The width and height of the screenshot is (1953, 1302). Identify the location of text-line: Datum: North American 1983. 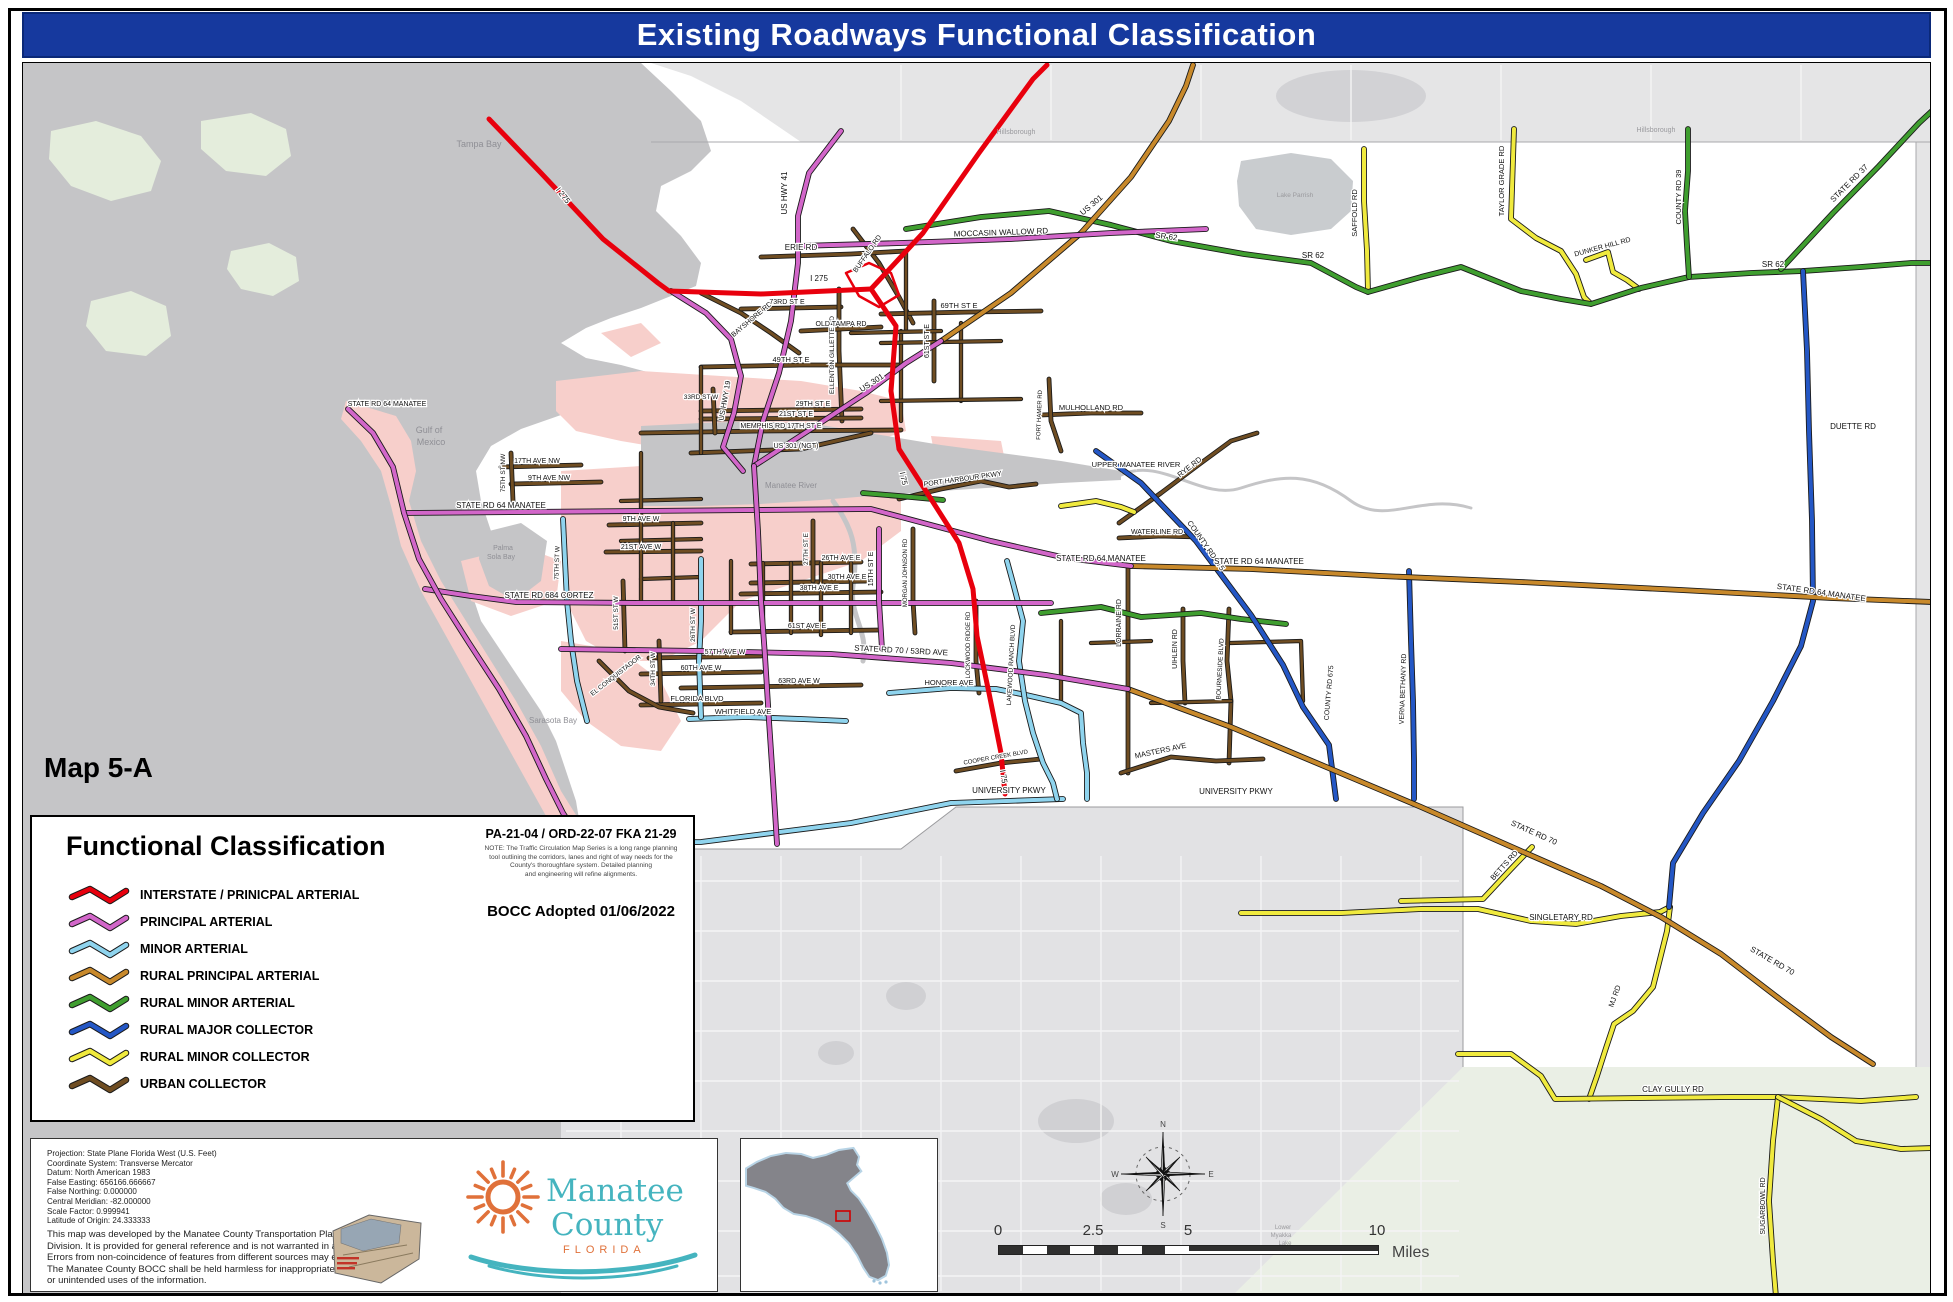
(99, 1173).